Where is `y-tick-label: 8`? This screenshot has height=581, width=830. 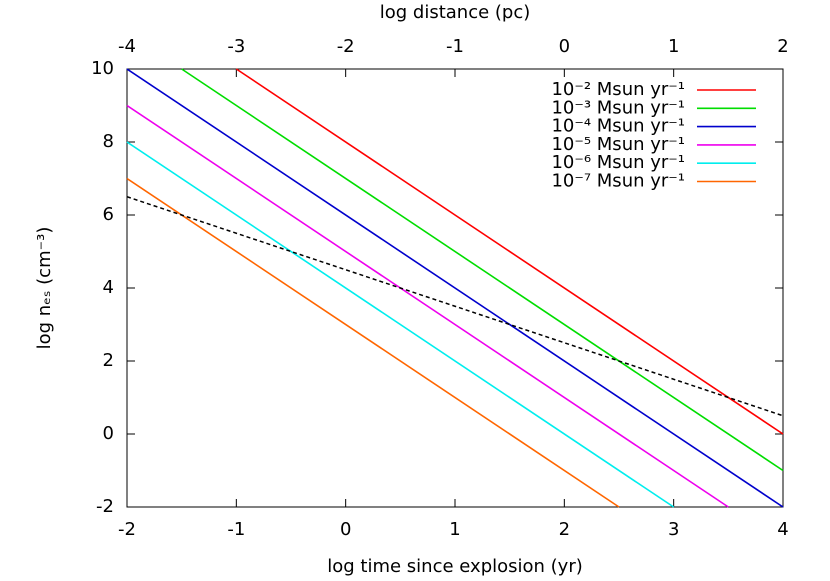
y-tick-label: 8 is located at coordinates (108, 141).